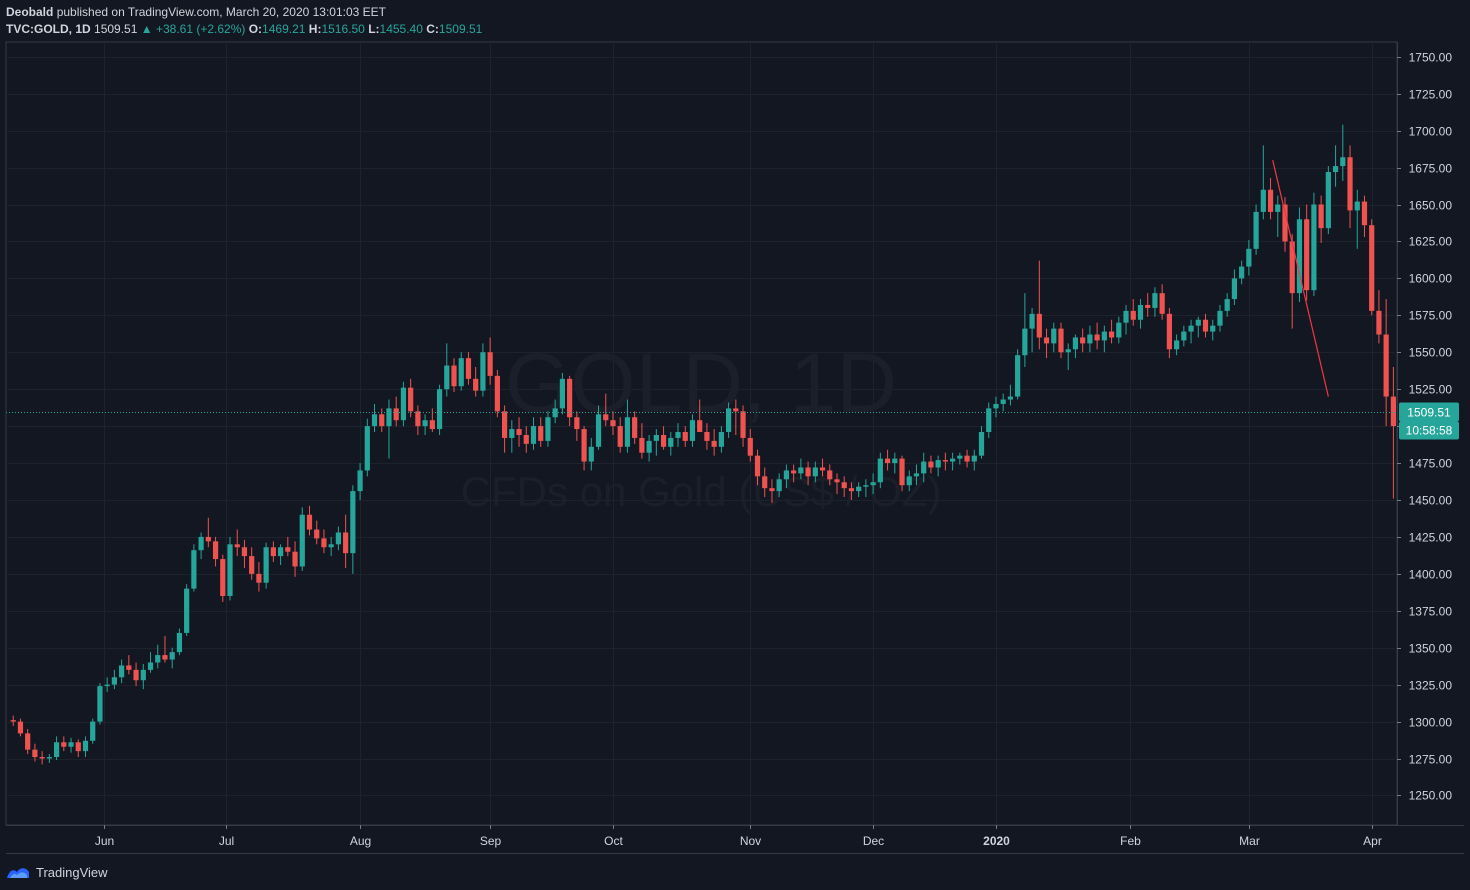  What do you see at coordinates (1431, 279) in the screenshot?
I see `price-tick-label: 1600.00` at bounding box center [1431, 279].